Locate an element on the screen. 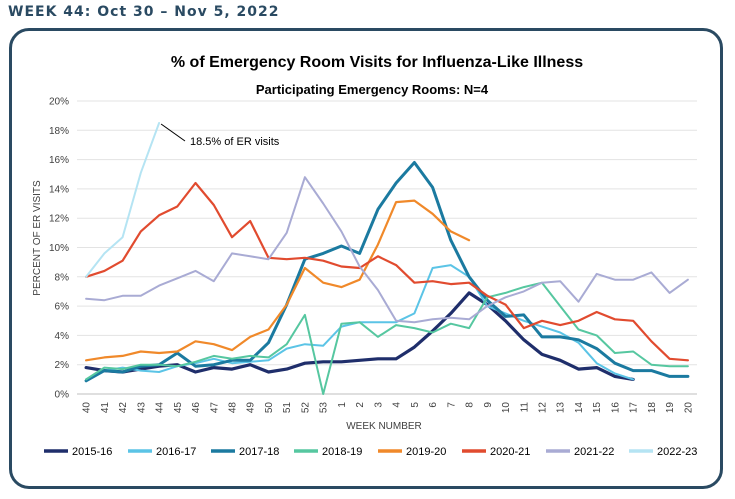  x-tick-label: 51 is located at coordinates (287, 408).